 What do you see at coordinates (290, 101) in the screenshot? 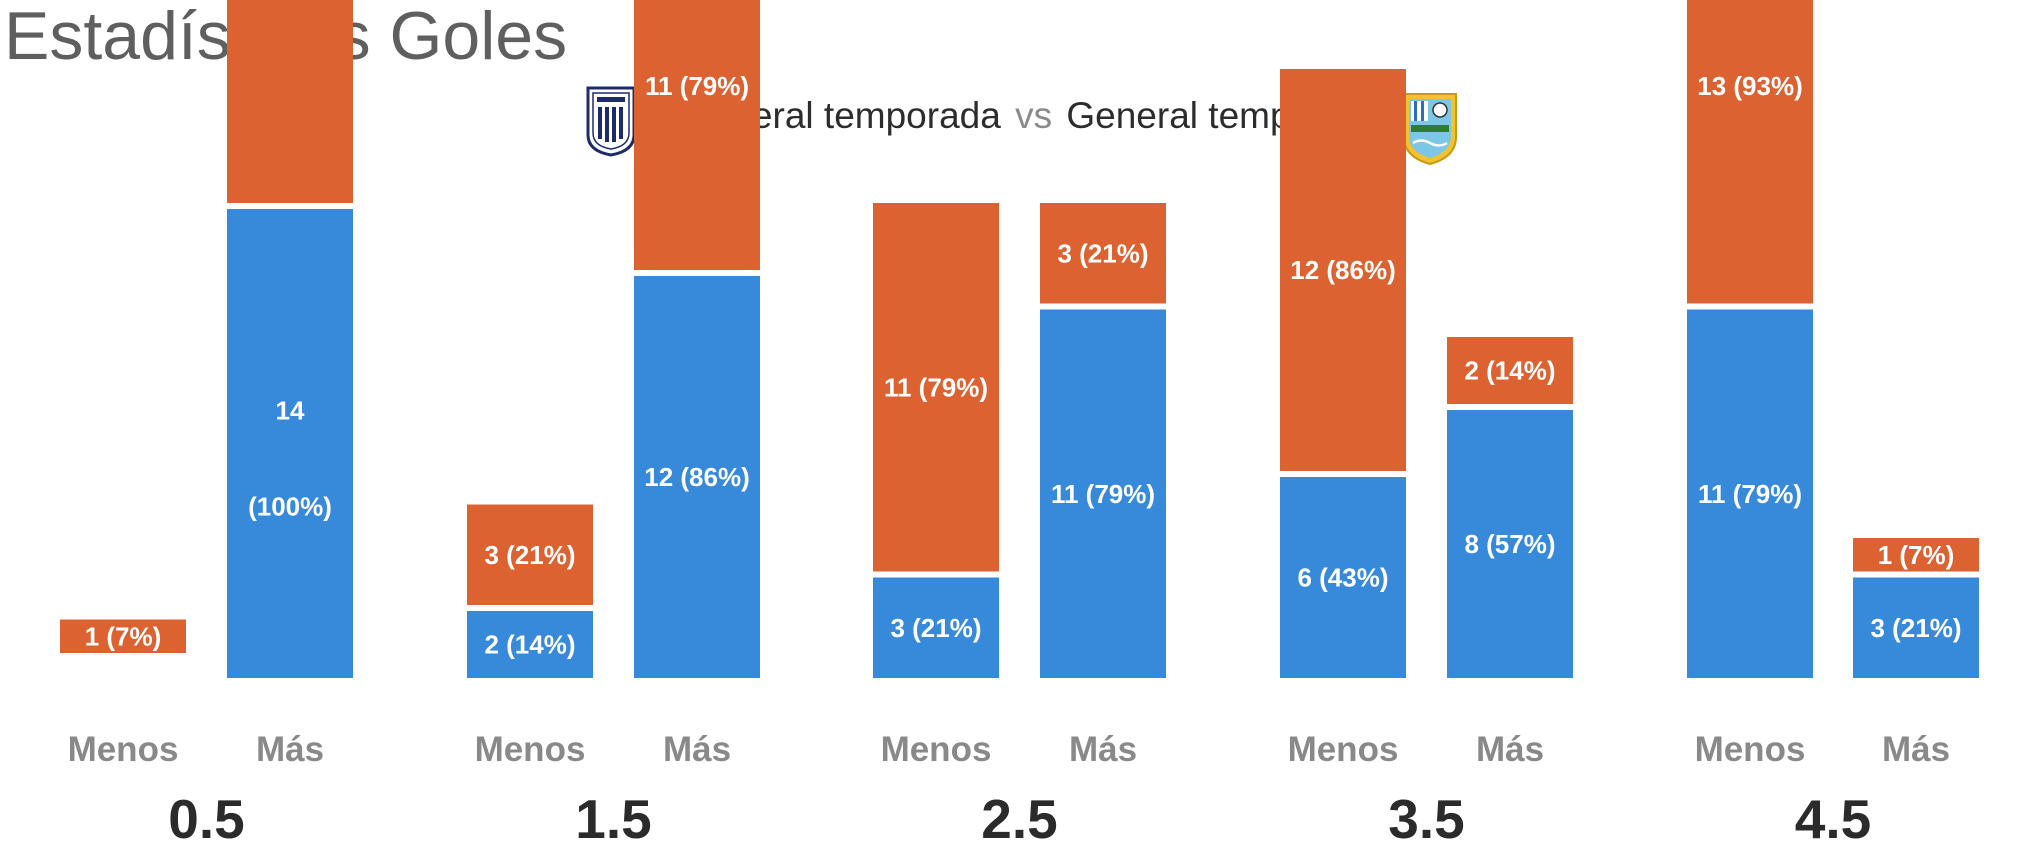
I see `bar-away-0.5-más` at bounding box center [290, 101].